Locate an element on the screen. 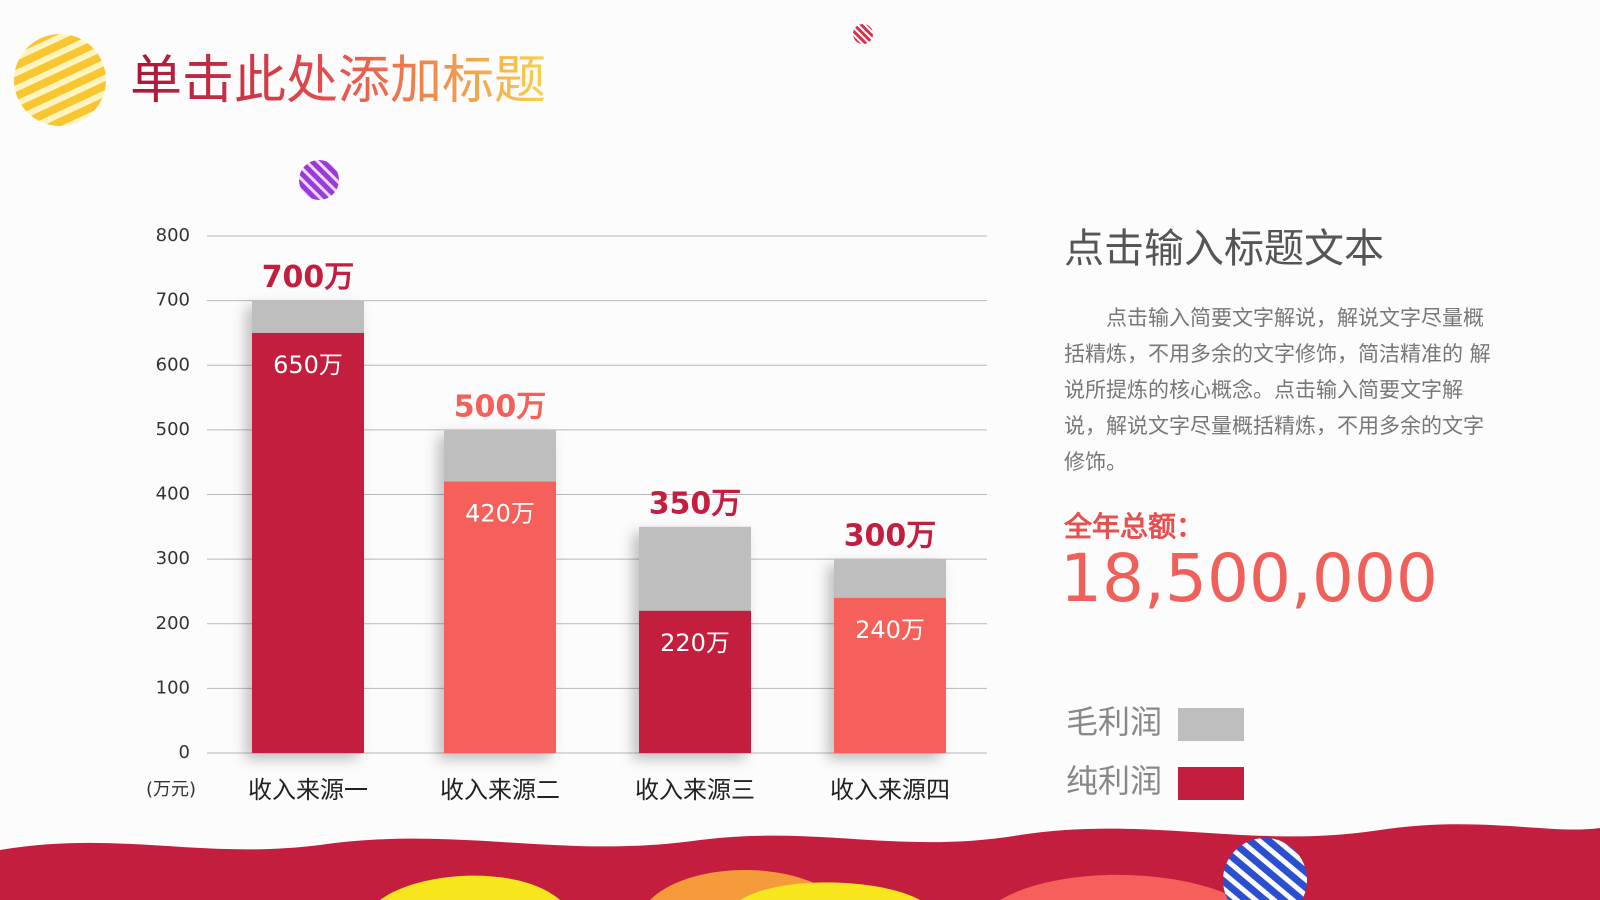 The width and height of the screenshot is (1600, 900). y-tick-label: 200 is located at coordinates (173, 623).